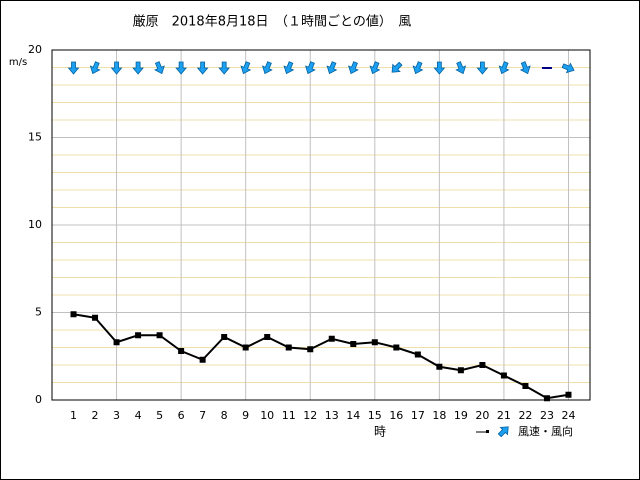  What do you see at coordinates (38, 312) in the screenshot?
I see `y-tick-label: 5` at bounding box center [38, 312].